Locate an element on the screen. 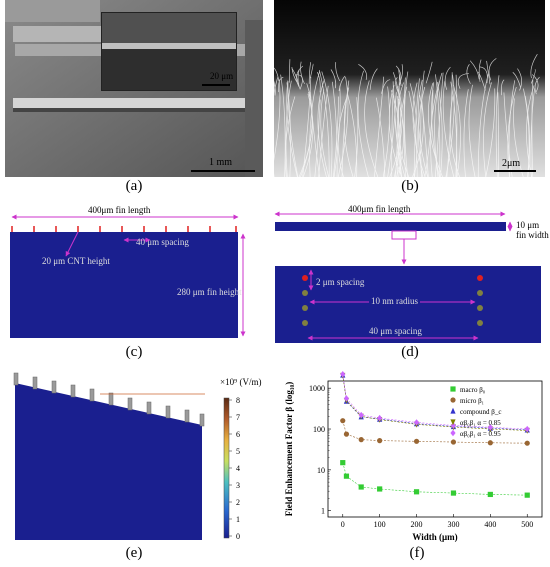  colorbar-unit: ×10⁹ (V/m) is located at coordinates (241, 382).